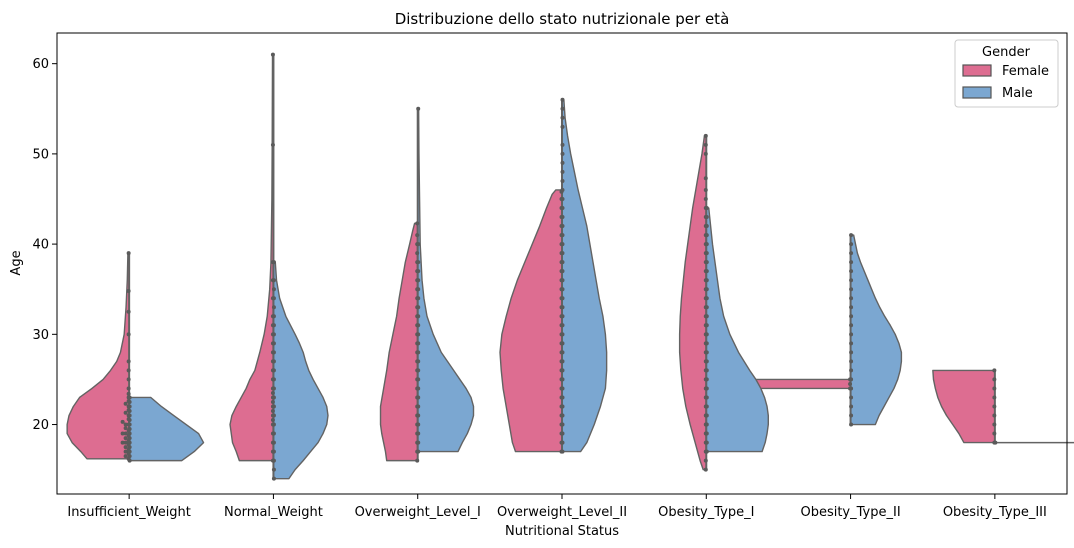 The height and width of the screenshot is (548, 1074). I want to click on x-tick-label: Overweight_Level_I, so click(418, 512).